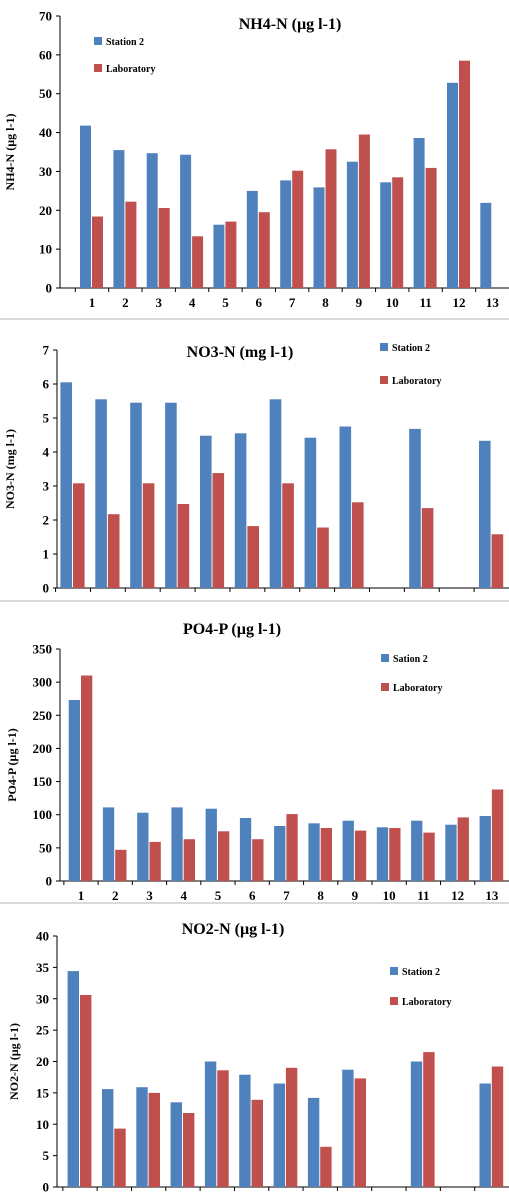  Describe the element at coordinates (254, 903) in the screenshot. I see `panel-divider` at that location.